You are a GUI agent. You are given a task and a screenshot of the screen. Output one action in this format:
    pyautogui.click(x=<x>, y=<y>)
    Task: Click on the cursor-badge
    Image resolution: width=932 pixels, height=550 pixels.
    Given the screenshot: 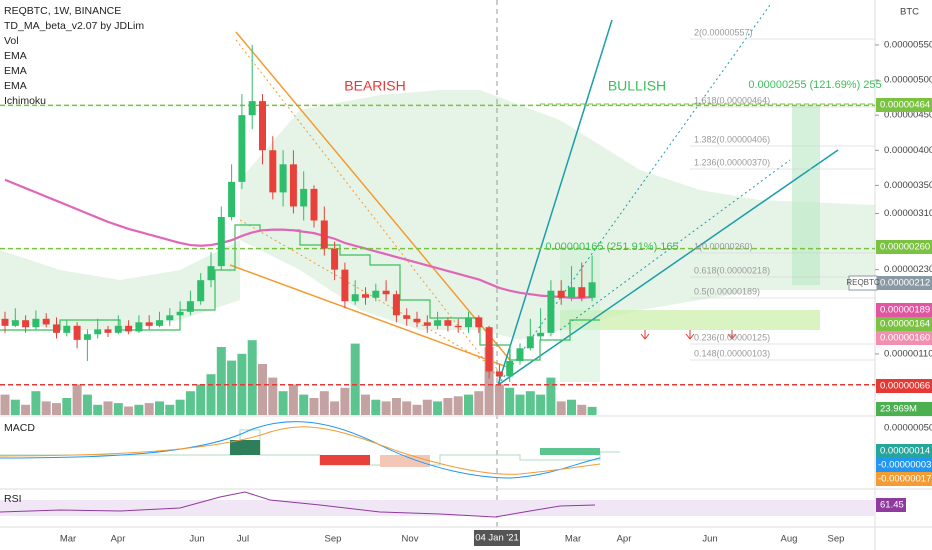 What is the action you would take?
    pyautogui.click(x=497, y=538)
    